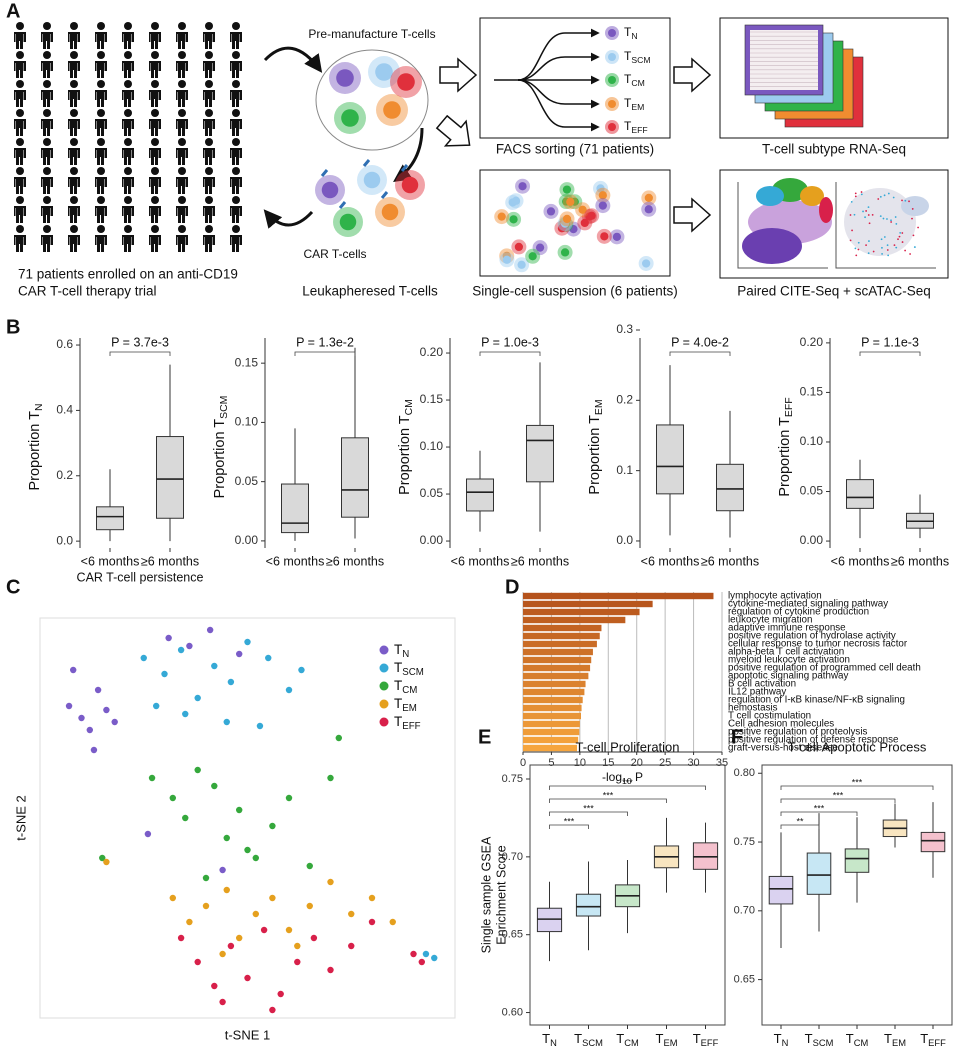  I want to click on cluster, so click(915, 206).